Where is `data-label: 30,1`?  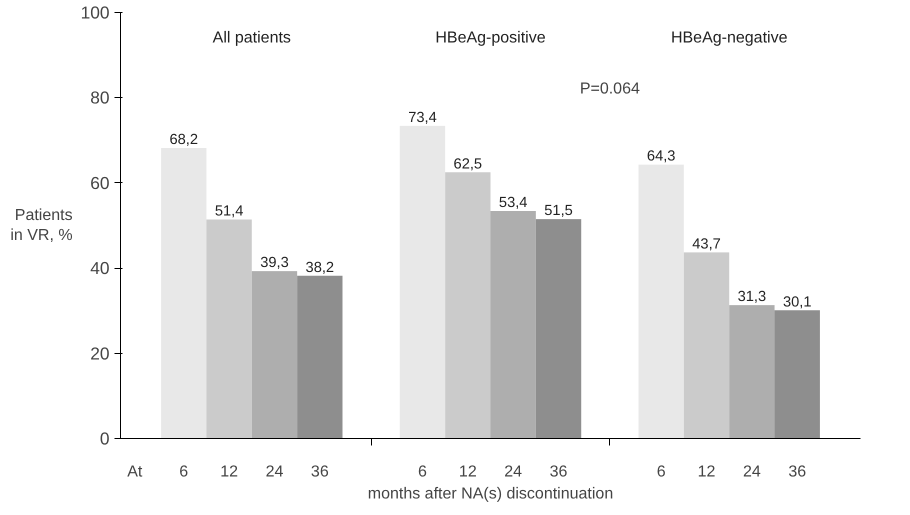
data-label: 30,1 is located at coordinates (797, 302).